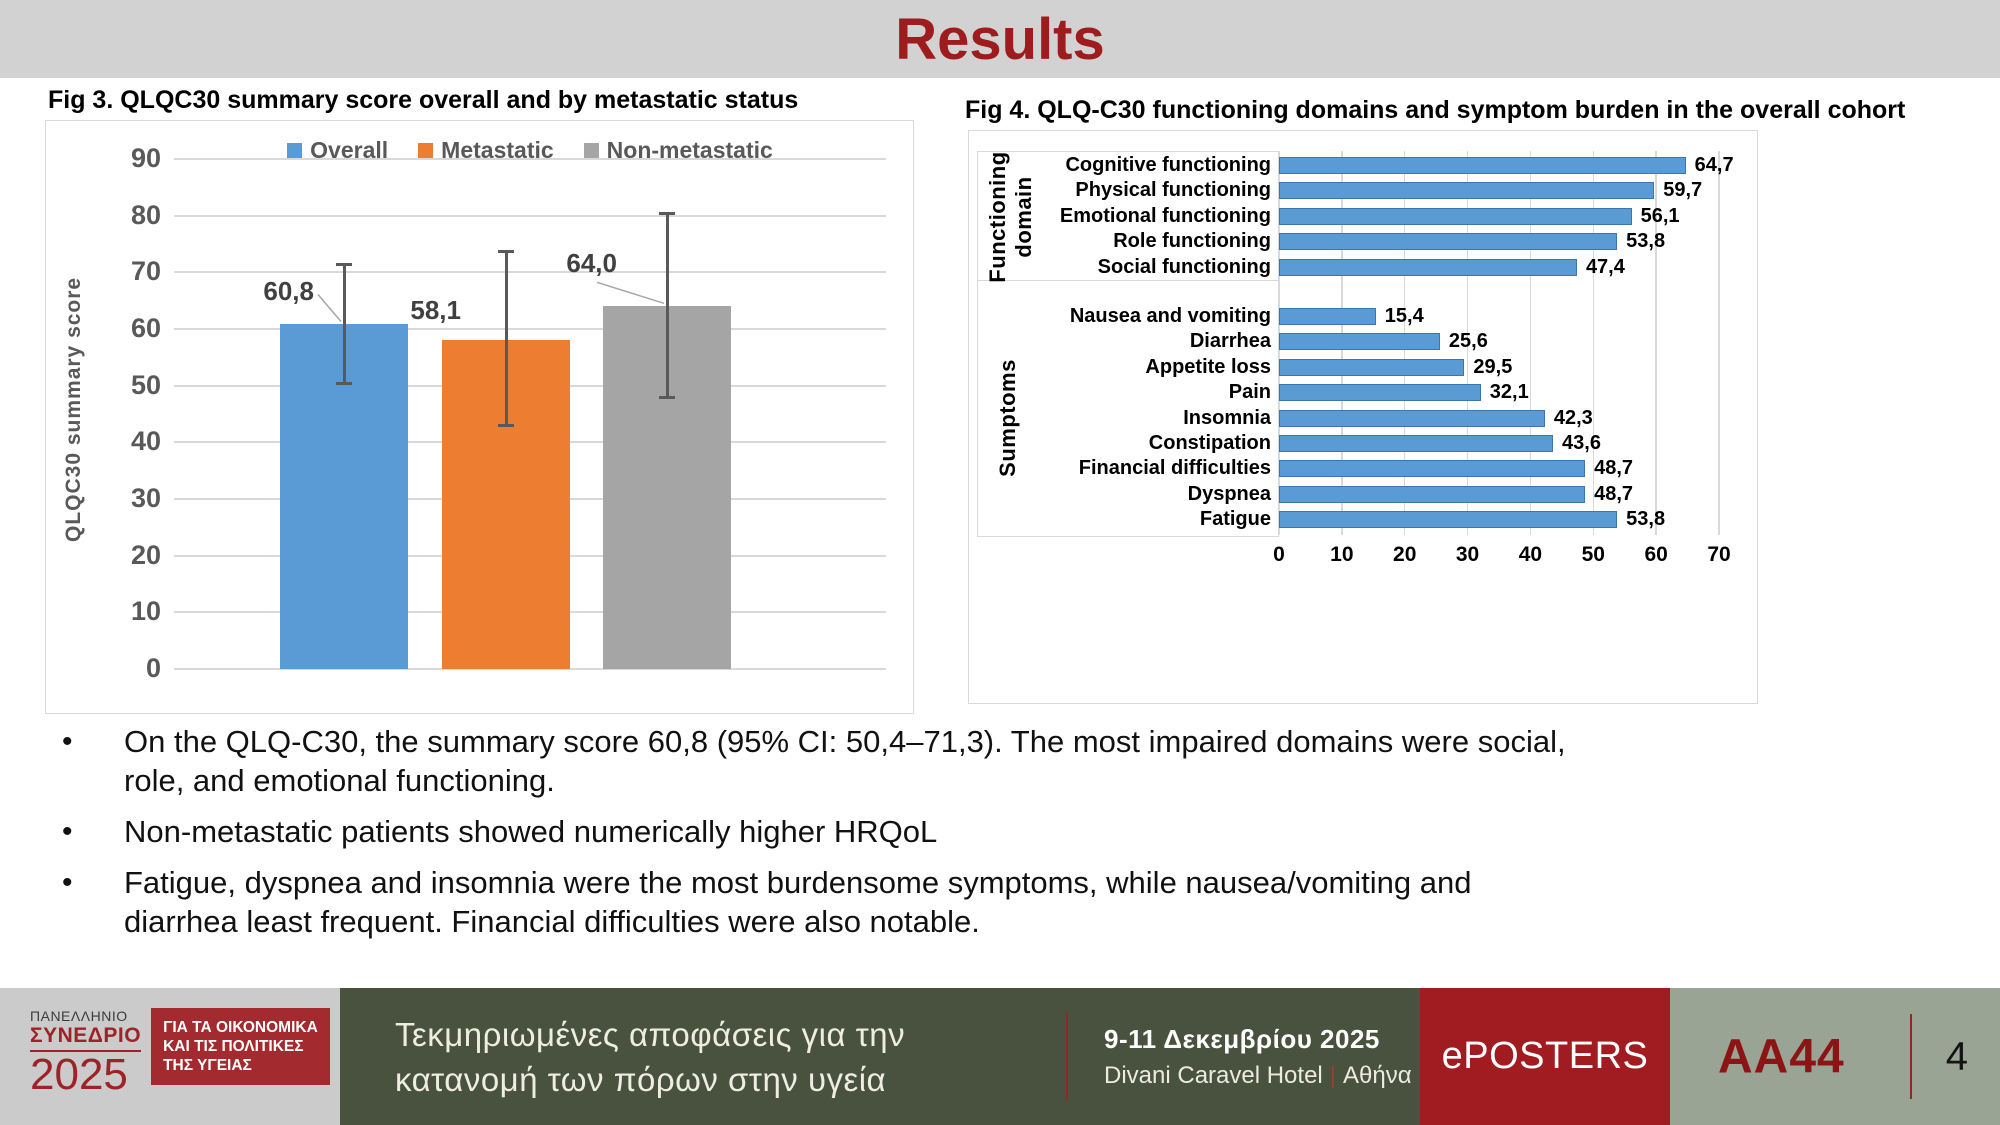 The height and width of the screenshot is (1125, 2000). I want to click on legend-item-non-metastatic: Non-metastatic, so click(678, 150).